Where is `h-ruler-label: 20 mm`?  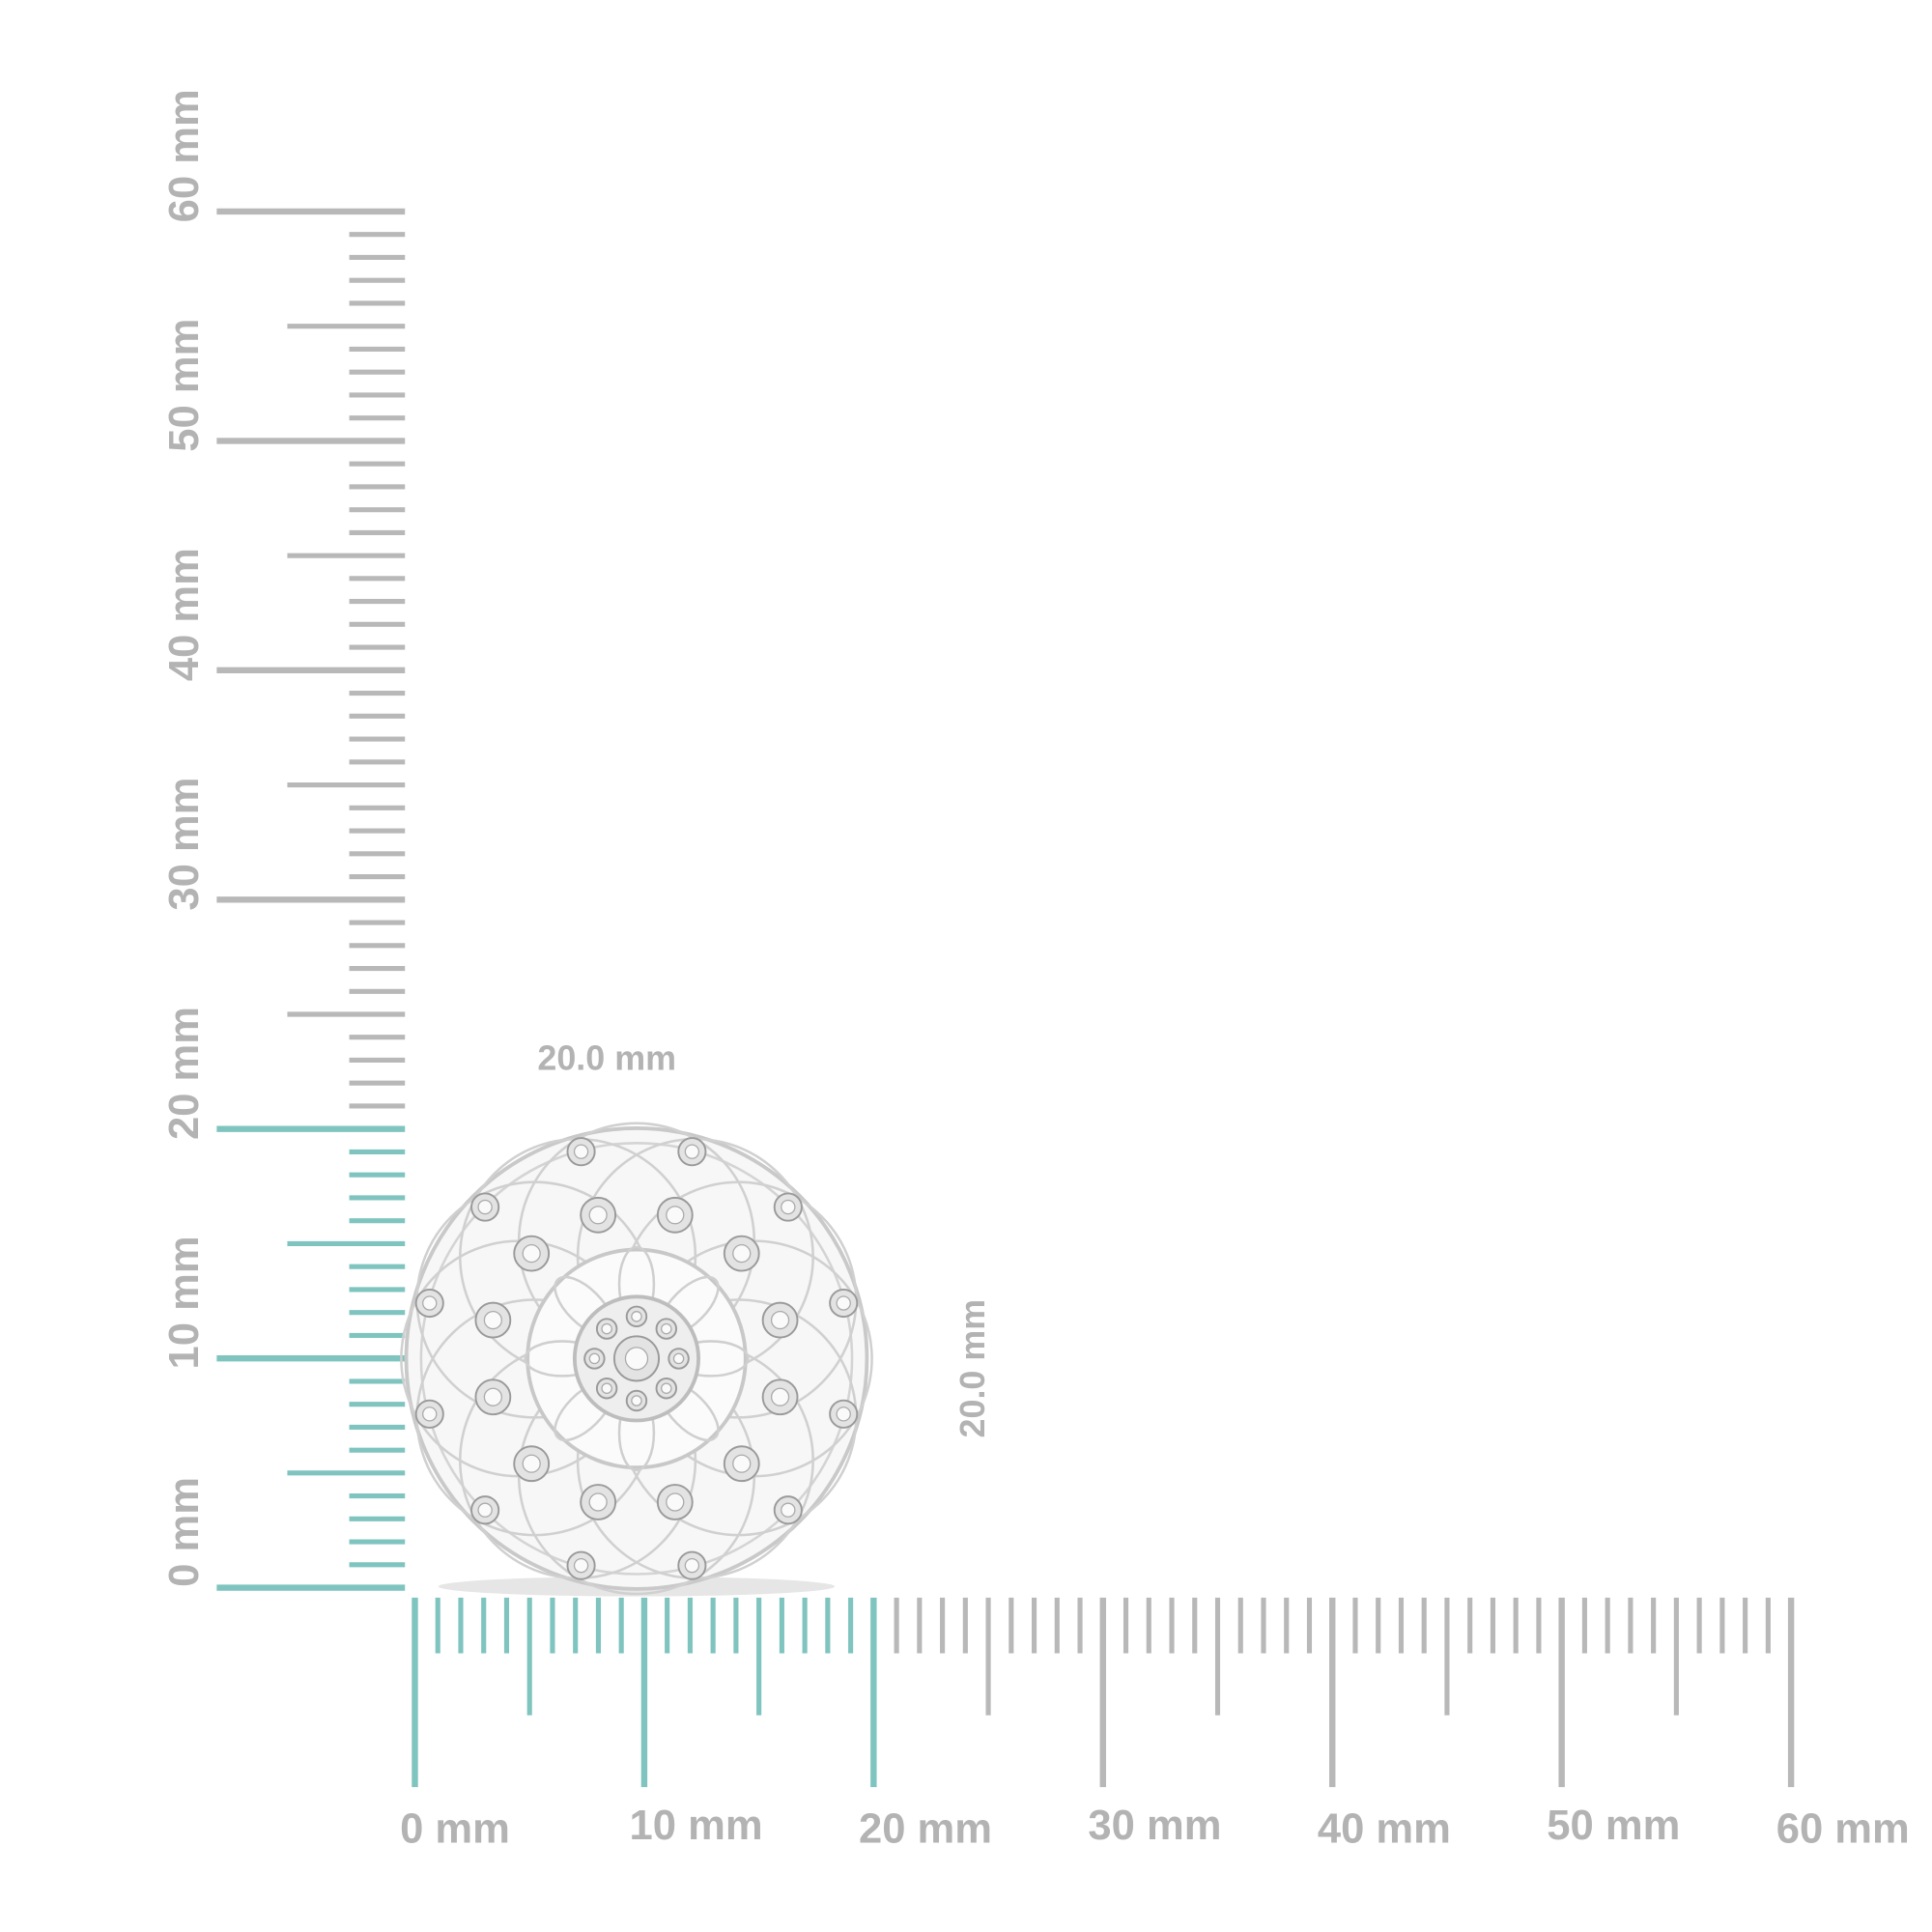
h-ruler-label: 20 mm is located at coordinates (925, 1829).